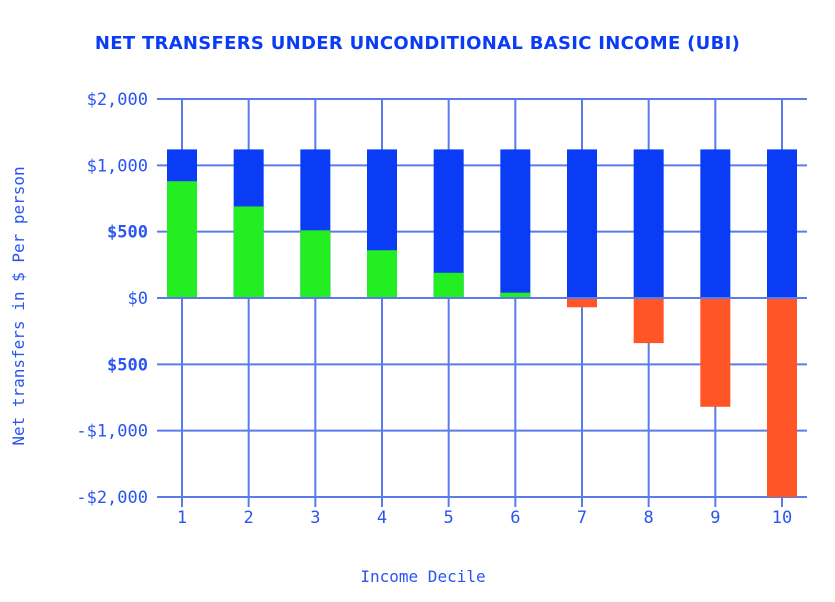  Describe the element at coordinates (484, 518) in the screenshot. I see `x-axis-ticks: 1 2 3 4 5 6 7 8 9 10` at that location.